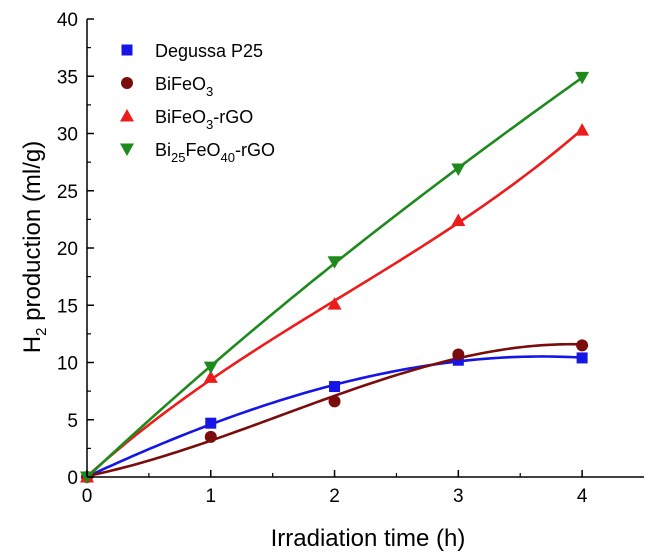 This screenshot has width=649, height=552. Describe the element at coordinates (67, 249) in the screenshot. I see `y-tick-label: 20` at that location.